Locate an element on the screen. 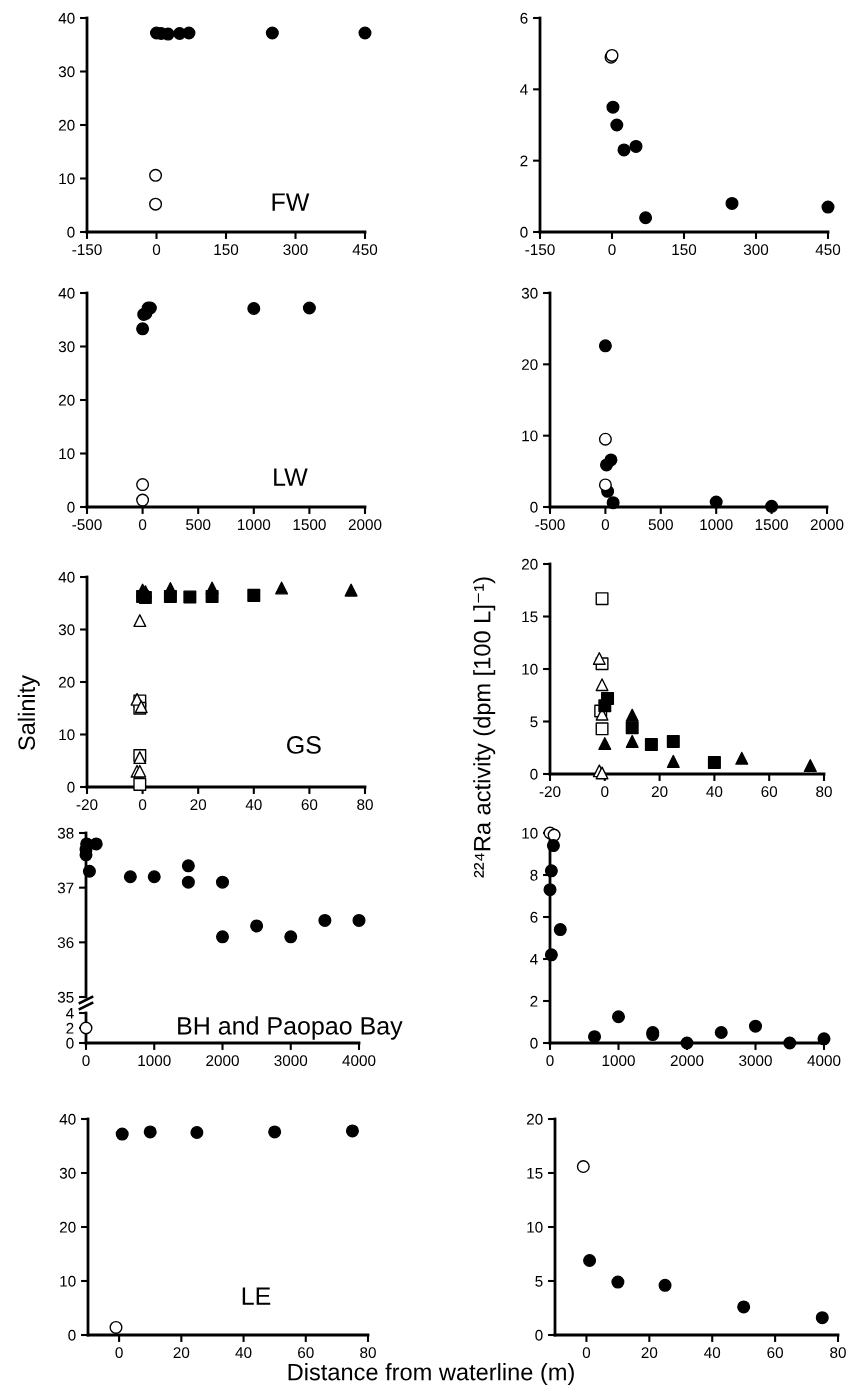  x-axis-title: Distance from waterline (m) is located at coordinates (431, 1374).